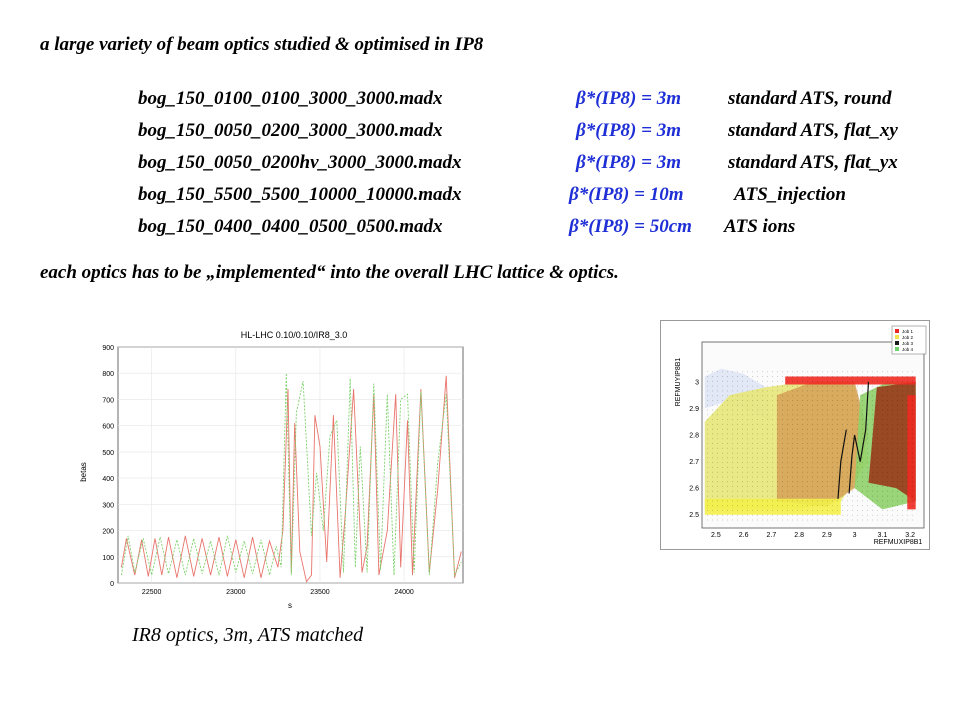  I want to click on heatmap-y-tick-label: 2.9, so click(694, 409).